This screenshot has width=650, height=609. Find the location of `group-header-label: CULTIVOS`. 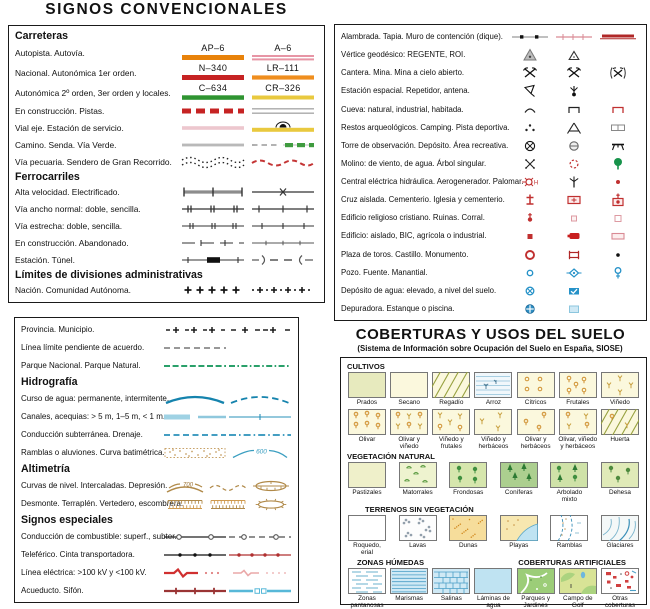

group-header-label: CULTIVOS is located at coordinates (366, 366).